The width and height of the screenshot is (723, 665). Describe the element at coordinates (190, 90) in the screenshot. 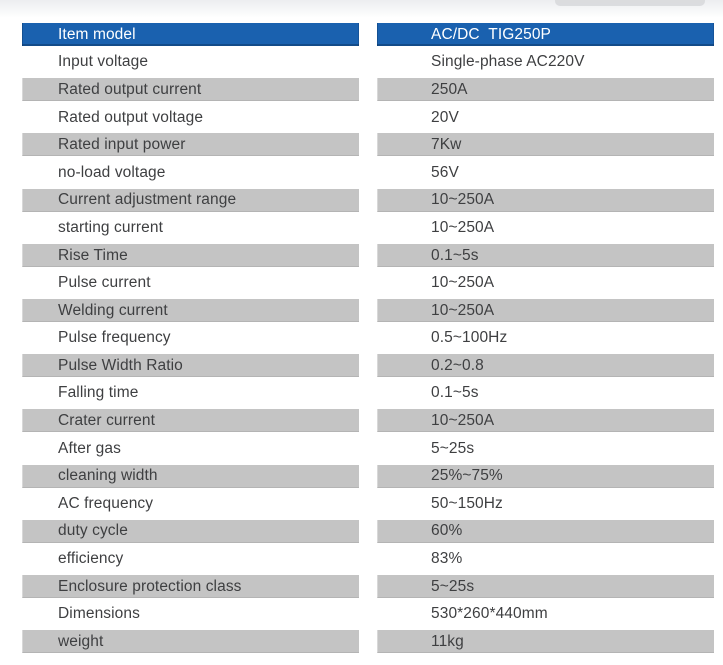

I see `spec-label-cell: Rated output current` at that location.